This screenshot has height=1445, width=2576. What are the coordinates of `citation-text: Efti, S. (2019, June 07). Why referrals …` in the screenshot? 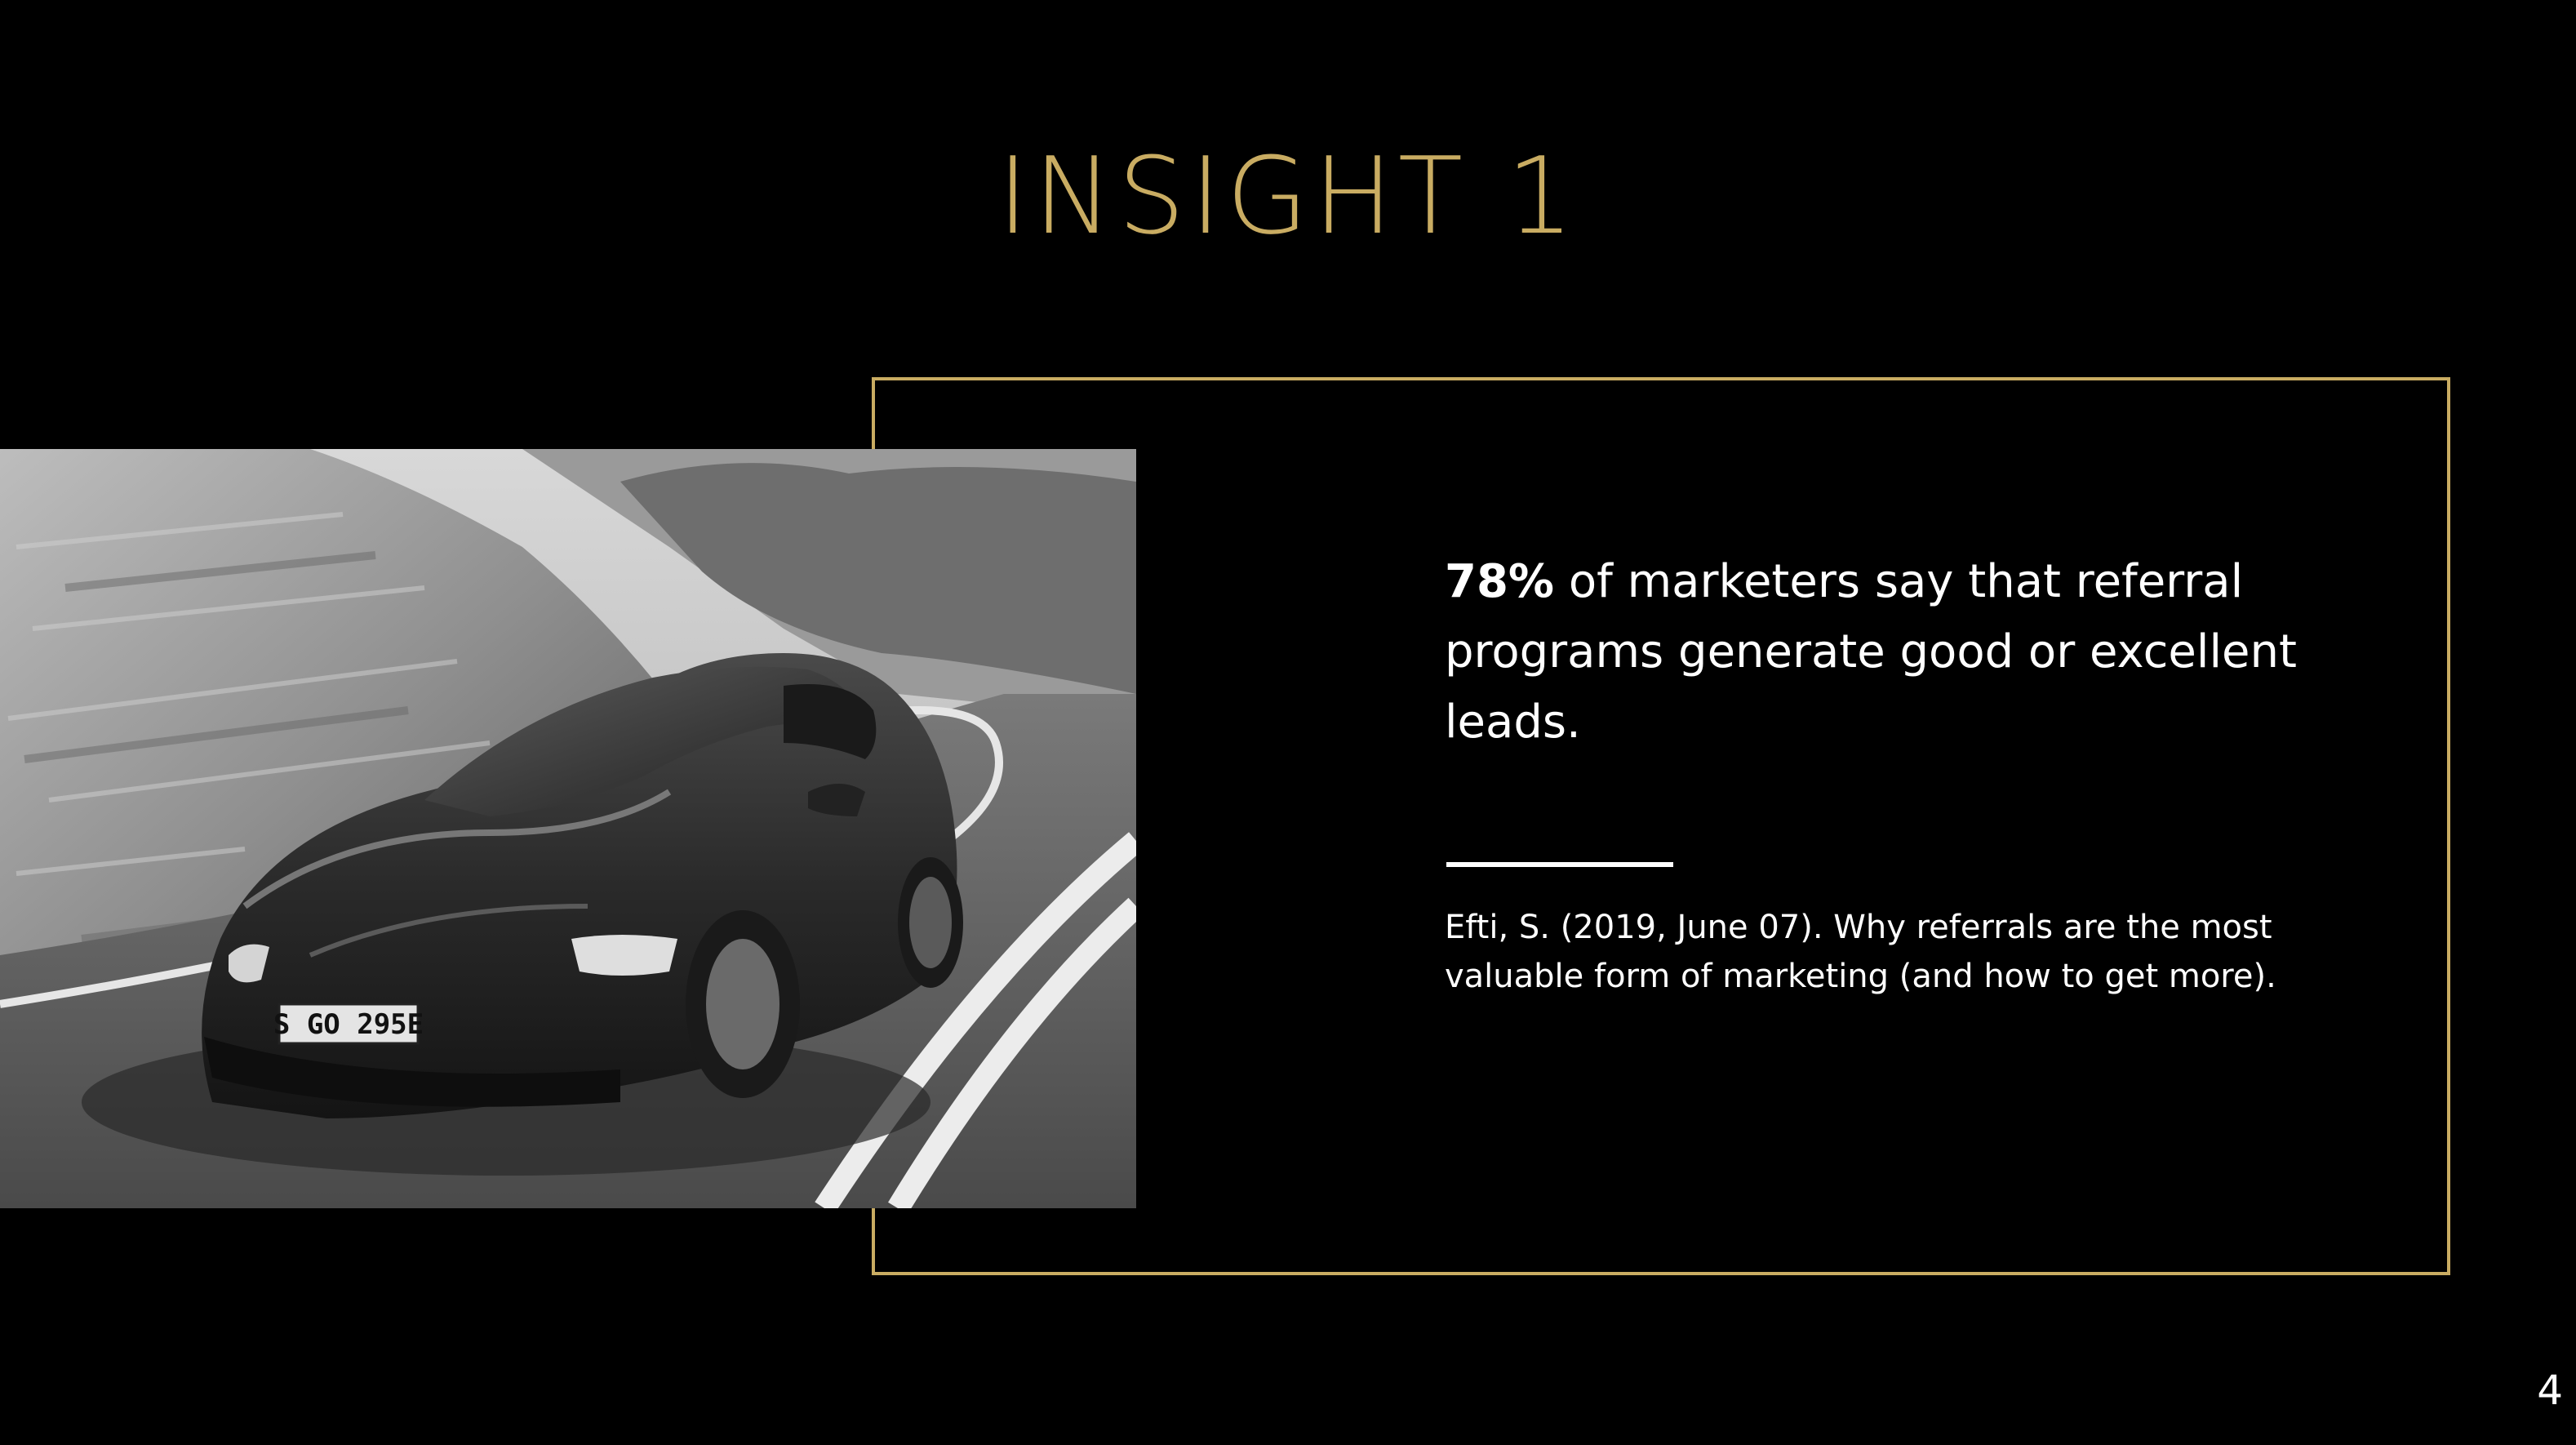 It's located at (1860, 952).